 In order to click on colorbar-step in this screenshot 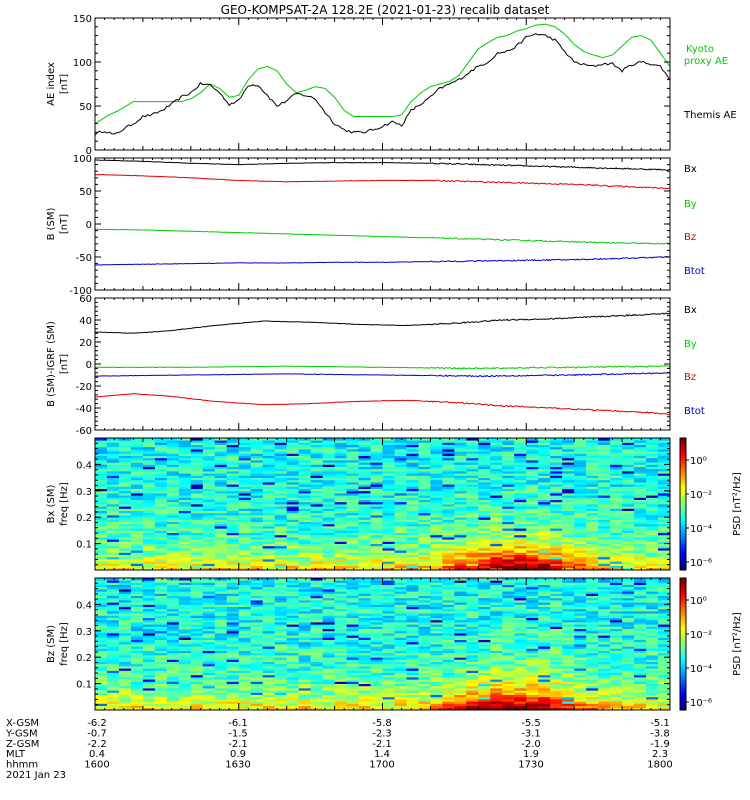, I will do `click(683, 441)`.